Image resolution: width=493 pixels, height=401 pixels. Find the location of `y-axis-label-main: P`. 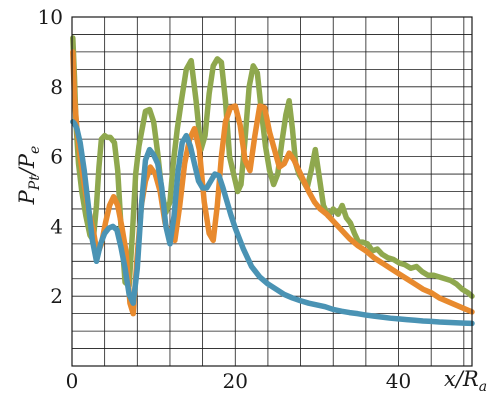

y-axis-label-main: P is located at coordinates (27, 197).